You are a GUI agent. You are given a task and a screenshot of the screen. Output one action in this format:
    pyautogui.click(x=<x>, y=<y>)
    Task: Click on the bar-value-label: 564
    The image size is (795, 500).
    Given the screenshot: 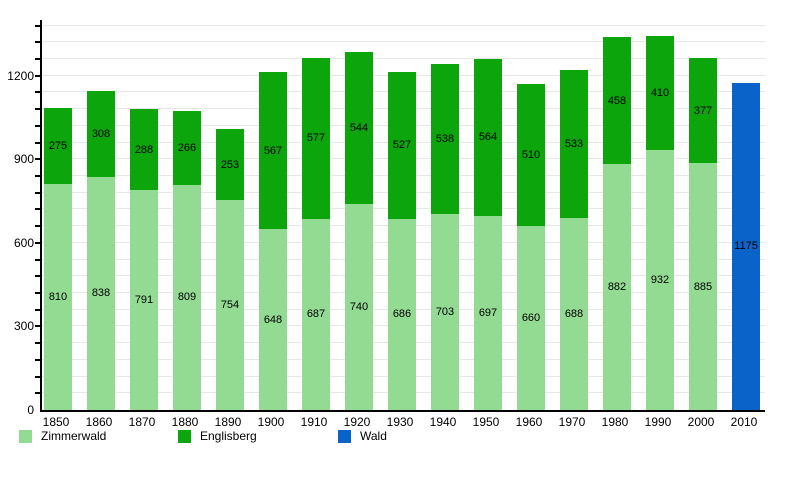 What is the action you would take?
    pyautogui.click(x=488, y=137)
    